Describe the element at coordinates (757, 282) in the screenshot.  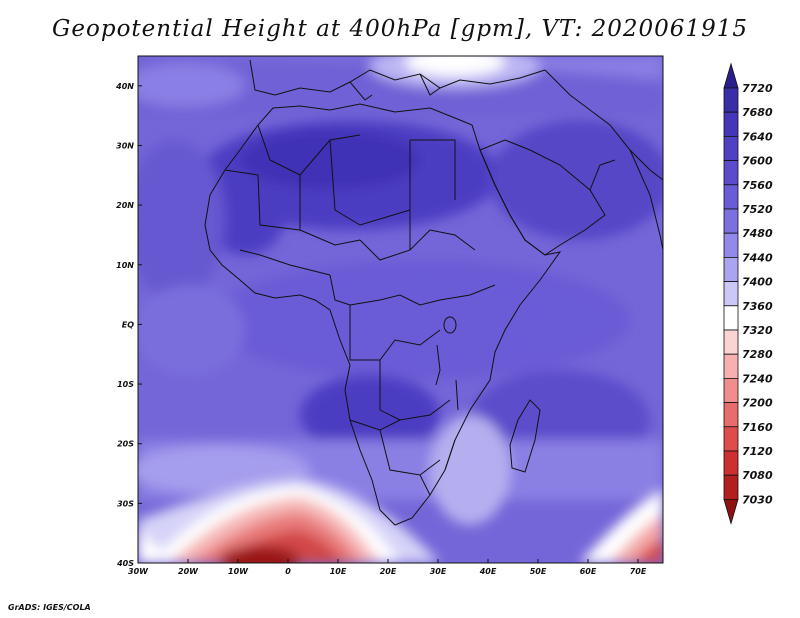
I see `colorbar-label: 7400` at that location.